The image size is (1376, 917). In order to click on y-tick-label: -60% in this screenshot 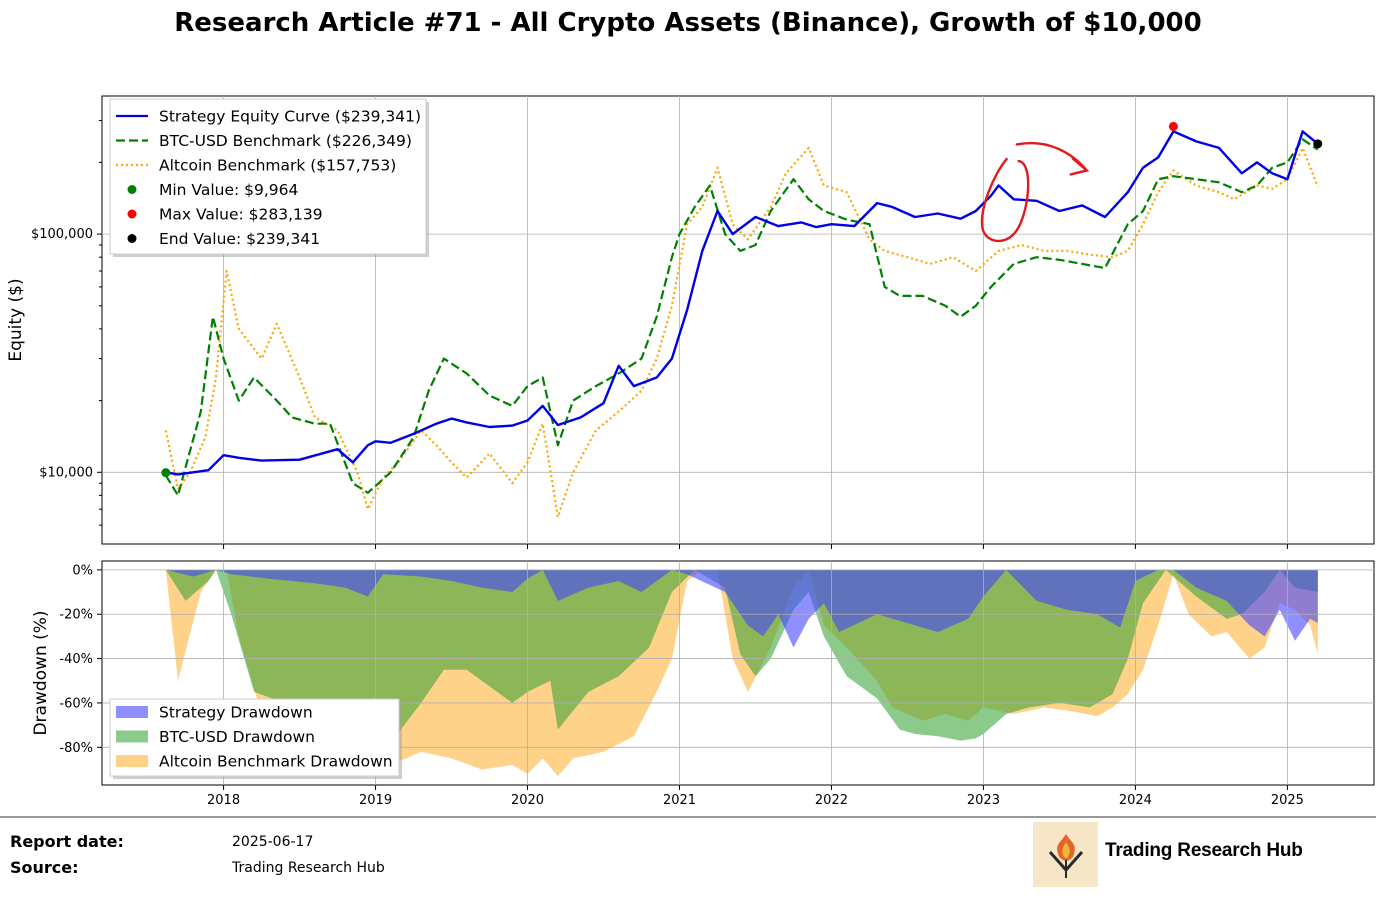, I will do `click(76, 703)`.